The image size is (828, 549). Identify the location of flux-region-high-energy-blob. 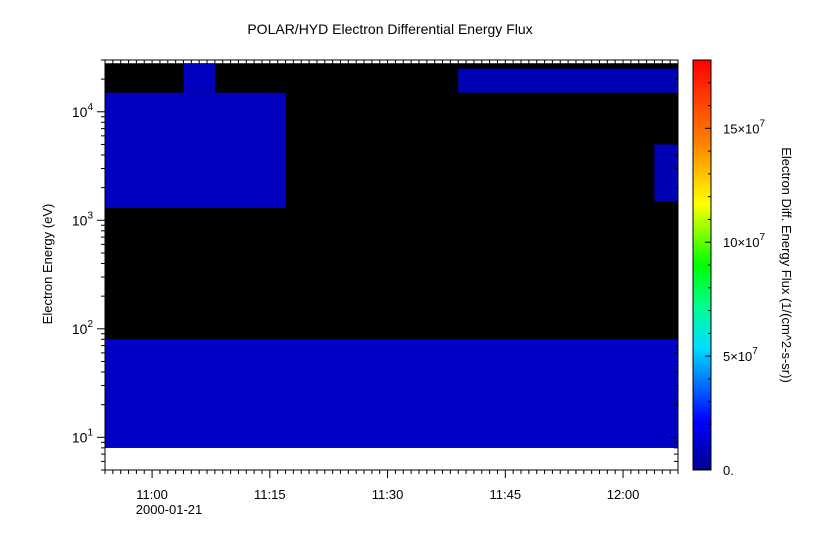
(195, 150).